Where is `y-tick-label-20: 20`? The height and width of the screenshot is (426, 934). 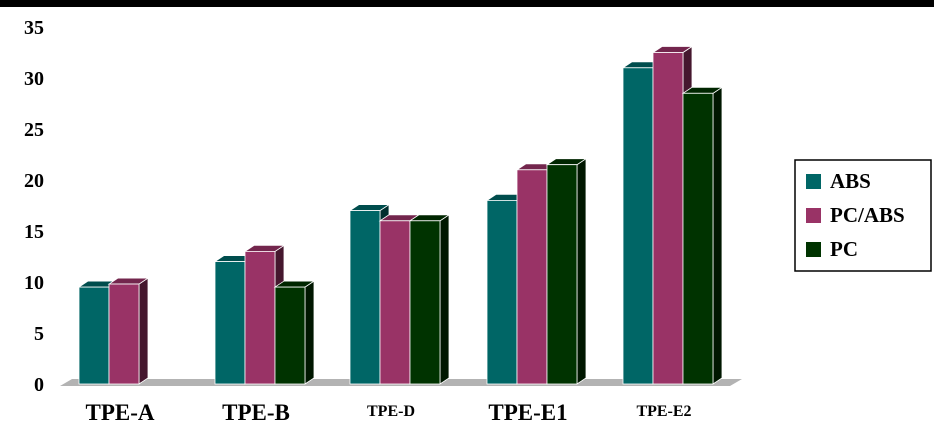 y-tick-label-20: 20 is located at coordinates (34, 181).